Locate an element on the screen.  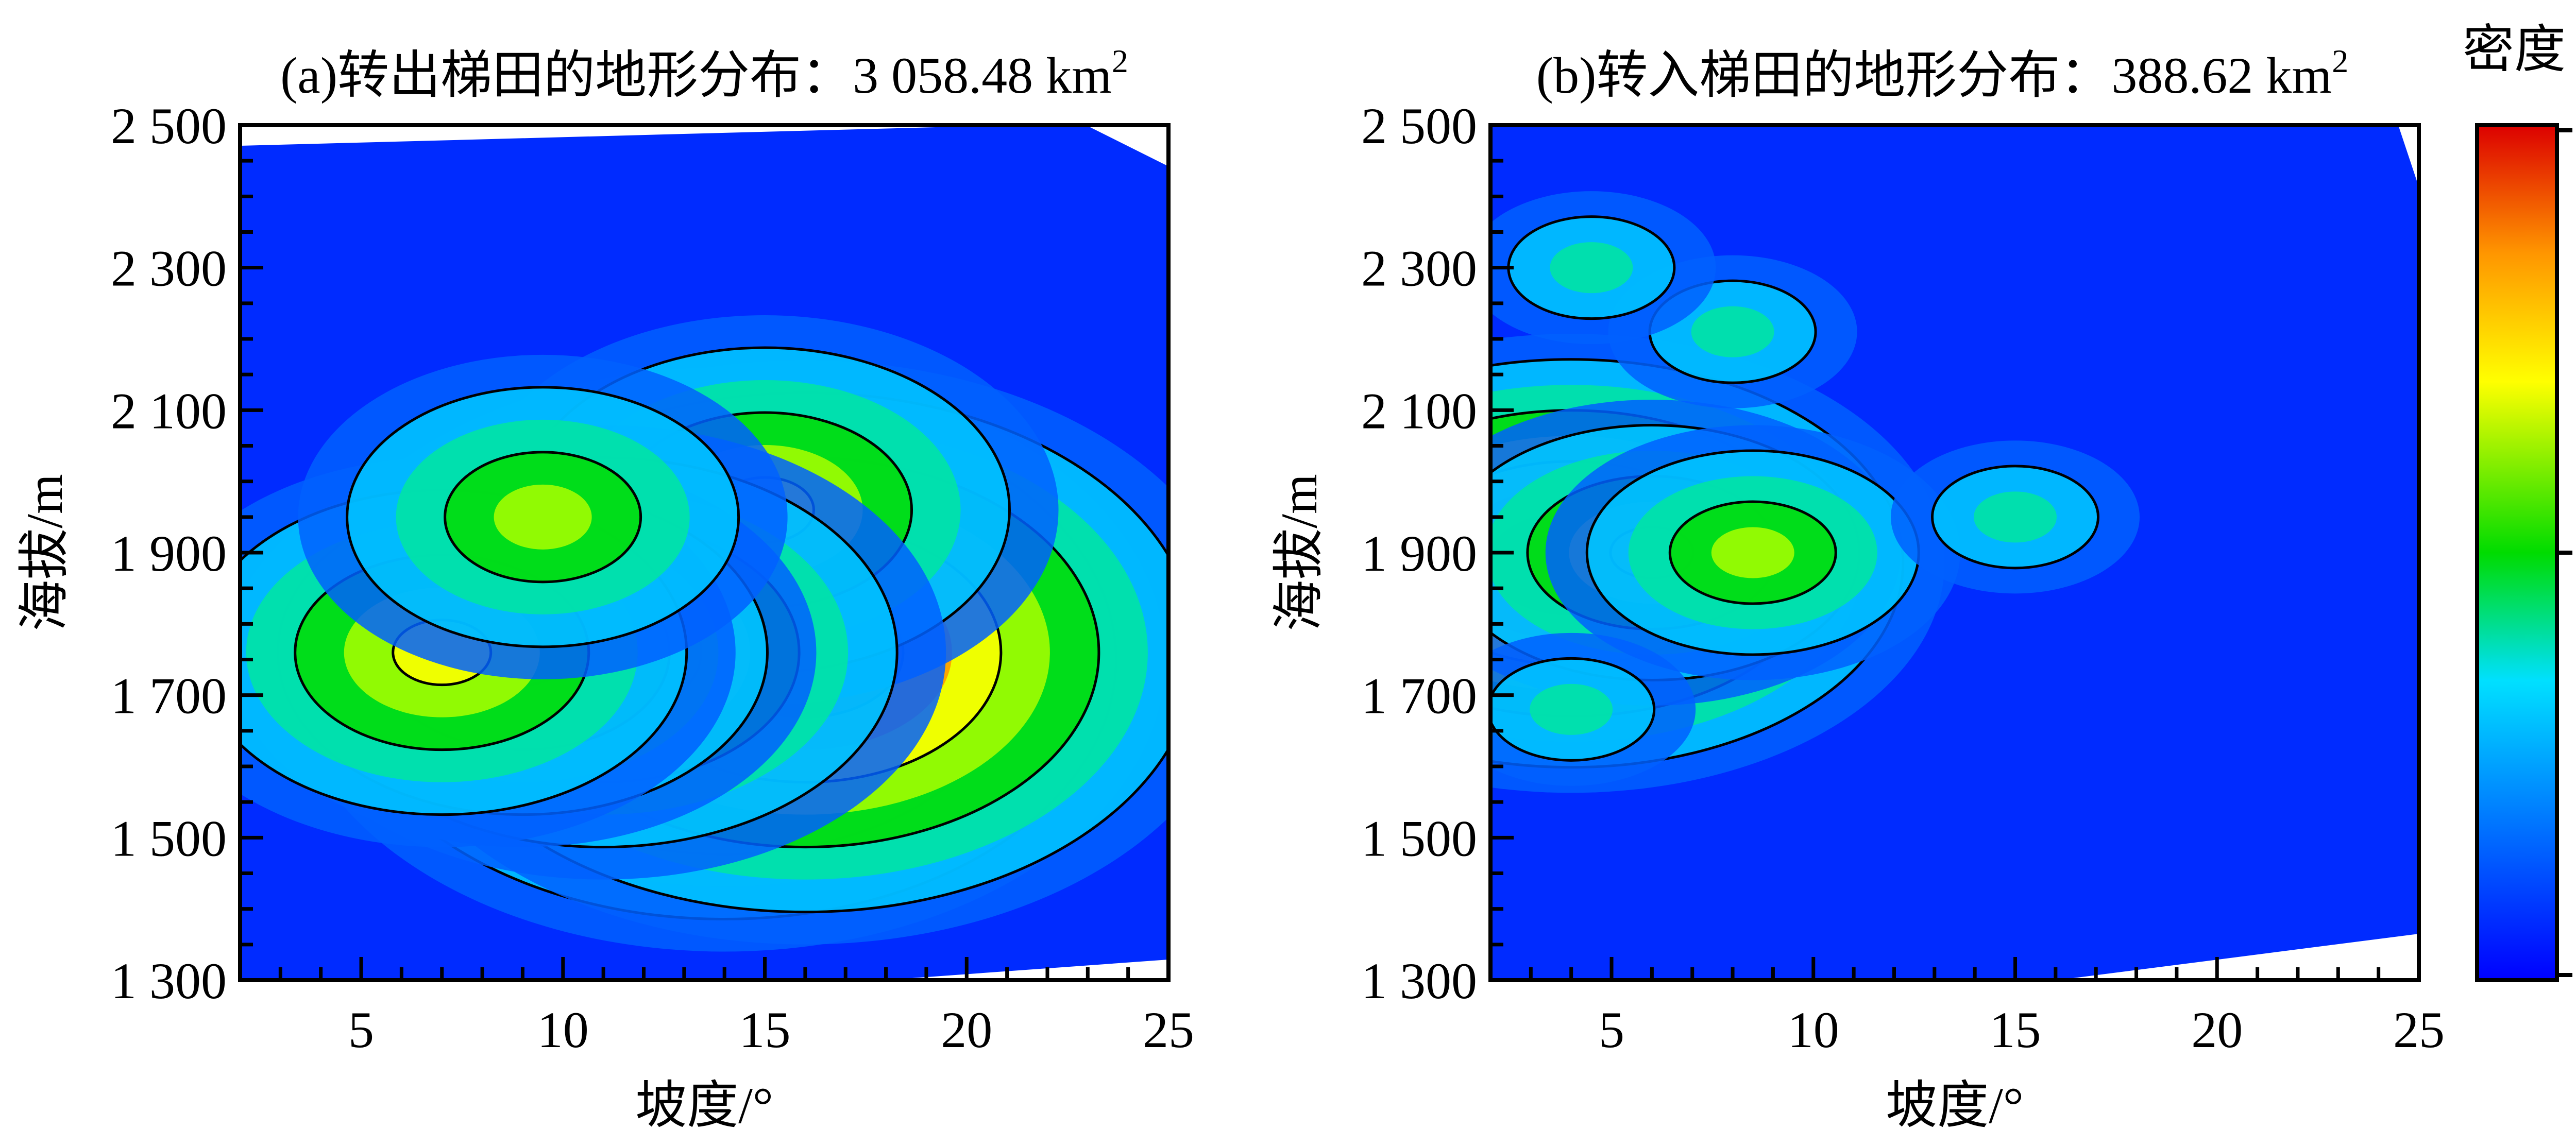
chart-title-a: (a)转出梯田的地形分布：3 058.48 km2 is located at coordinates (704, 73).